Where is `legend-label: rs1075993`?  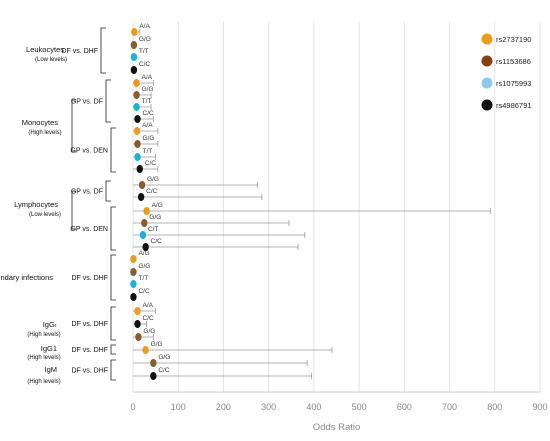 legend-label: rs1075993 is located at coordinates (513, 83).